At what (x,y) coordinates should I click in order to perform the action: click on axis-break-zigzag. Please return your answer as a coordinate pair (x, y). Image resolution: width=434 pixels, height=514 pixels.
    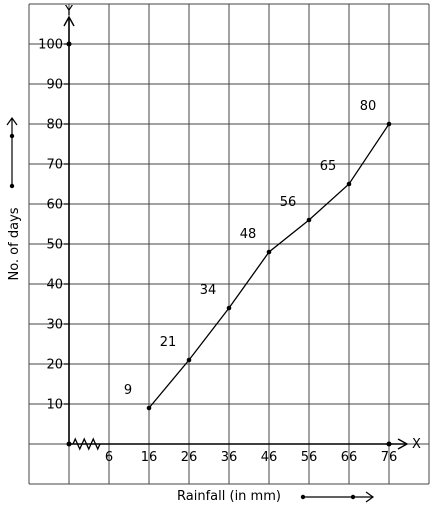
    Looking at the image, I should click on (86, 444).